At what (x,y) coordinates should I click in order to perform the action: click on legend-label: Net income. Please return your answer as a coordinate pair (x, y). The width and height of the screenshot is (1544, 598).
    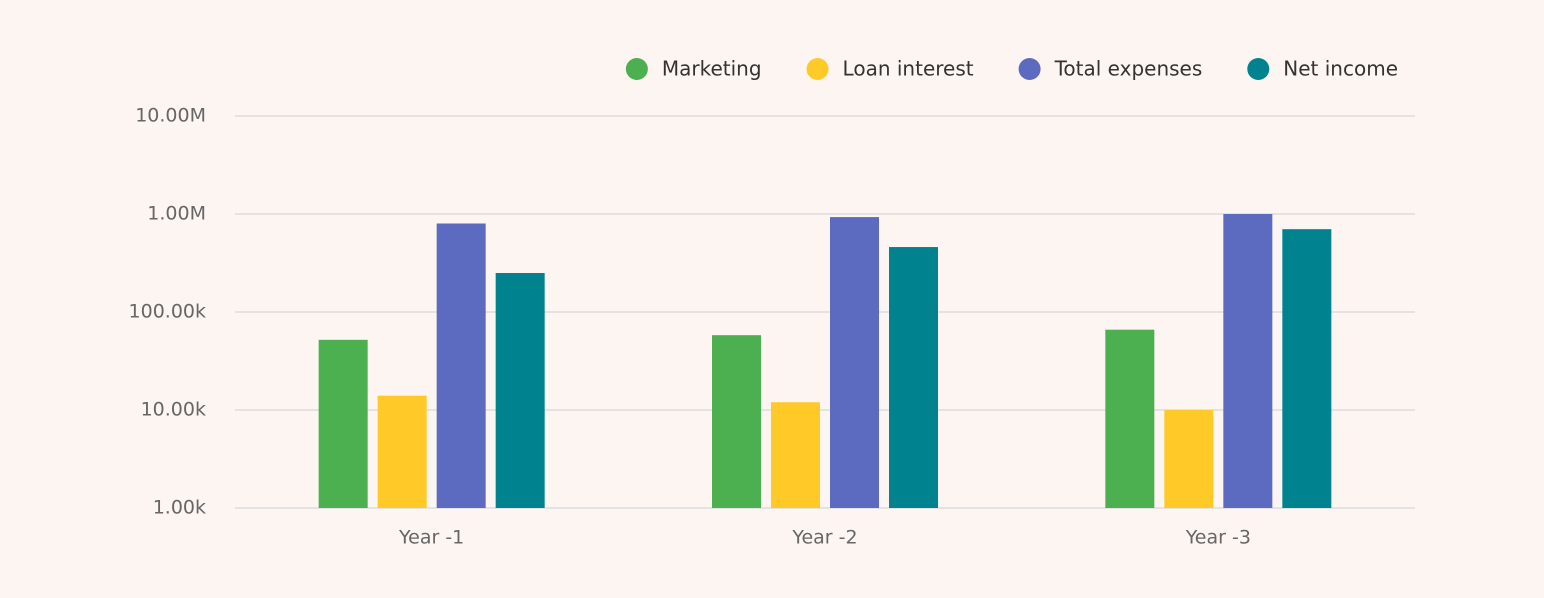
    Looking at the image, I should click on (1340, 69).